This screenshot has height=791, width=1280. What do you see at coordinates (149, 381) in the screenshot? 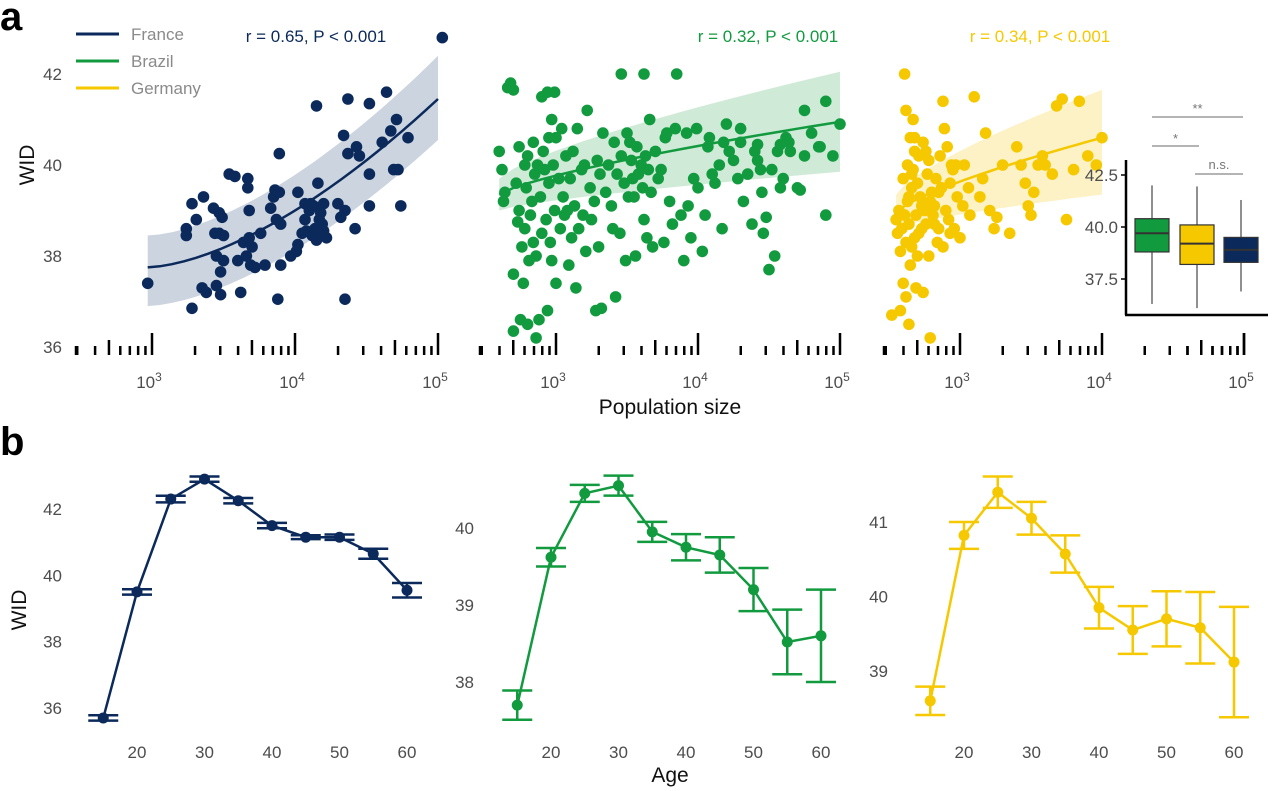
I see `x-tick-label: 10³` at bounding box center [149, 381].